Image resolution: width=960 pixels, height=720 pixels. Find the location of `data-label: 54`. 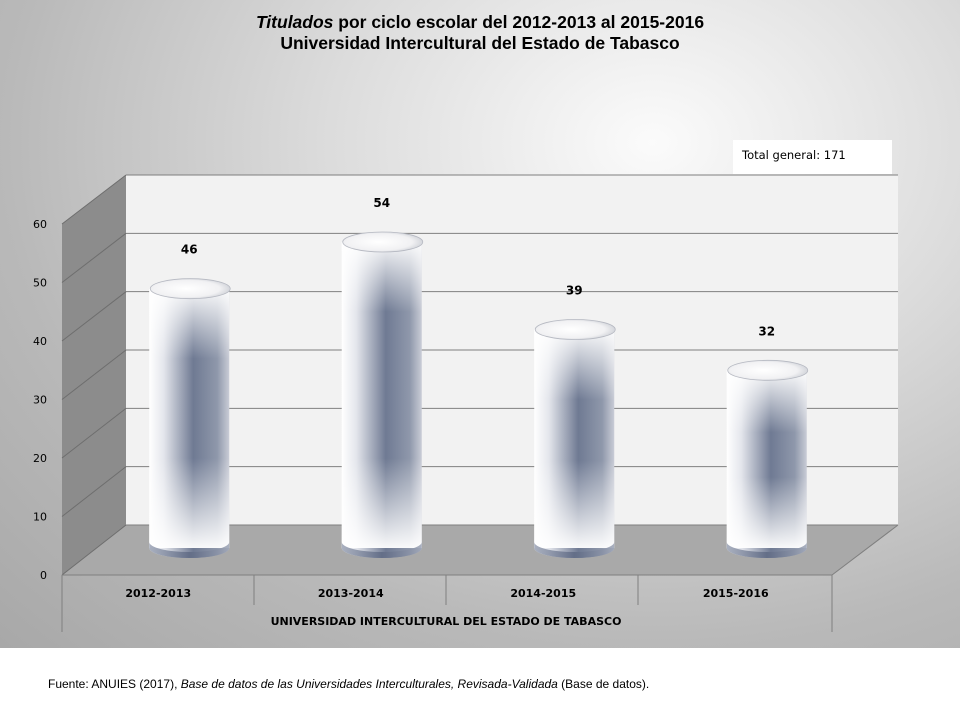

data-label: 54 is located at coordinates (381, 203).